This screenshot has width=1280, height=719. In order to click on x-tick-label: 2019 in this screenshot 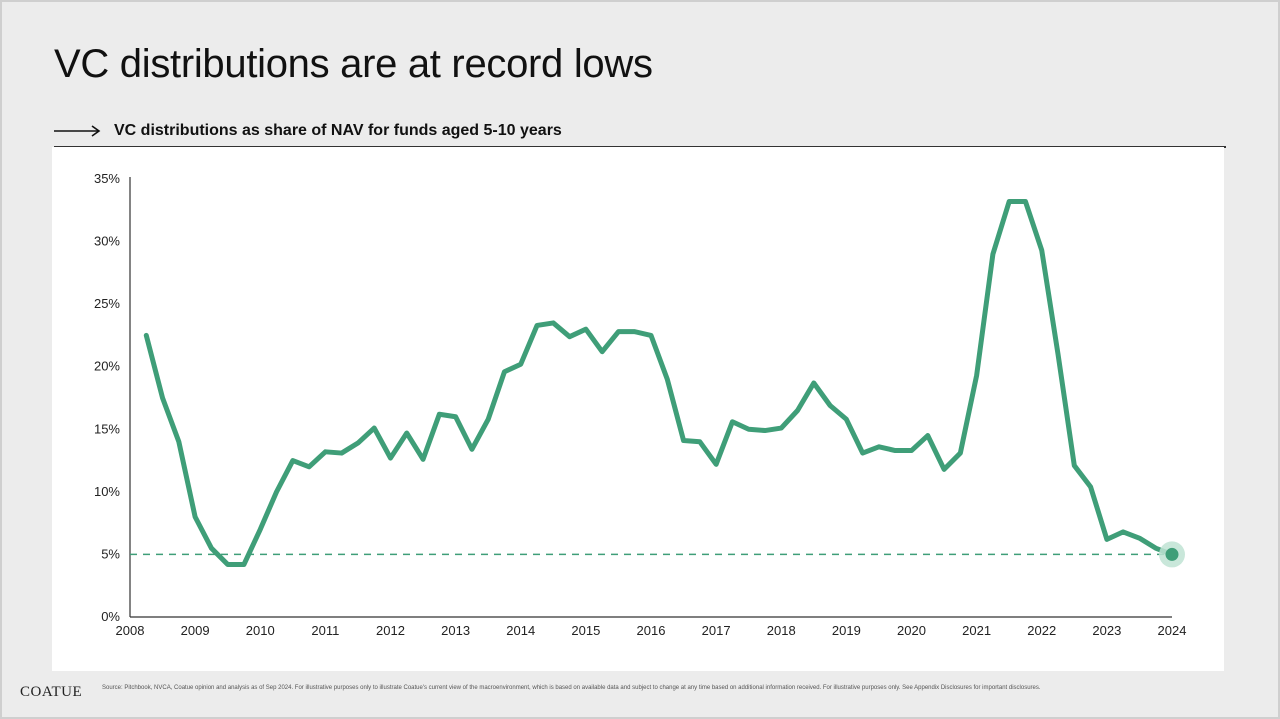, I will do `click(846, 630)`.